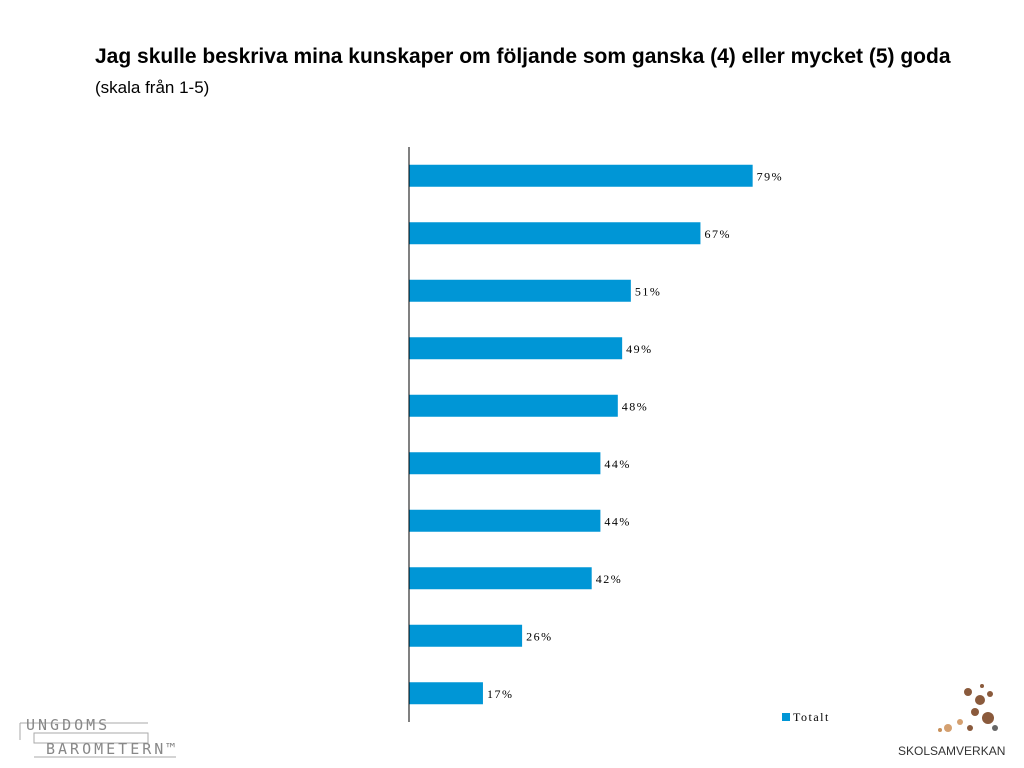  Describe the element at coordinates (112, 749) in the screenshot. I see `logo-left-2: BAROMETERN™` at that location.